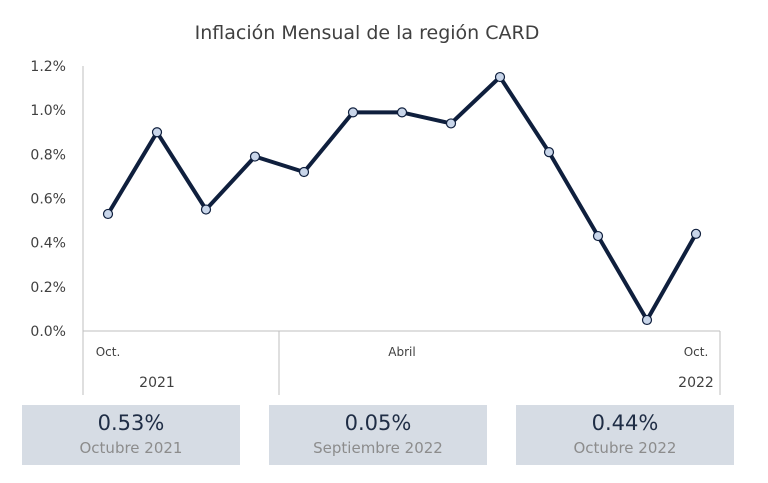 The image size is (768, 483). Describe the element at coordinates (48, 200) in the screenshot. I see `y-tick-label: 0.6%` at that location.